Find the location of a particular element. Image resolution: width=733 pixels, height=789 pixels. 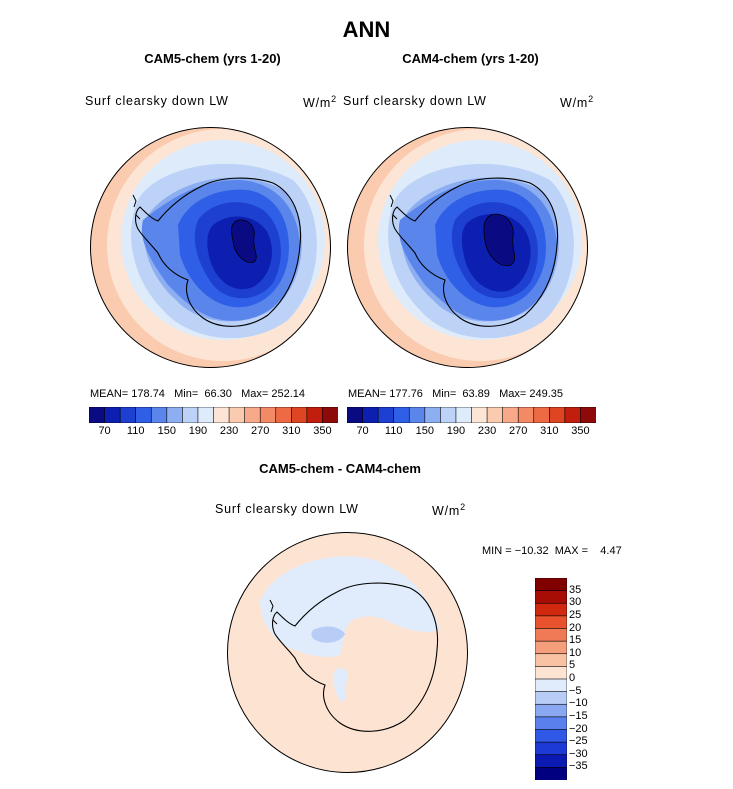

diff-colorbar-tick-label: 0 is located at coordinates (572, 678).